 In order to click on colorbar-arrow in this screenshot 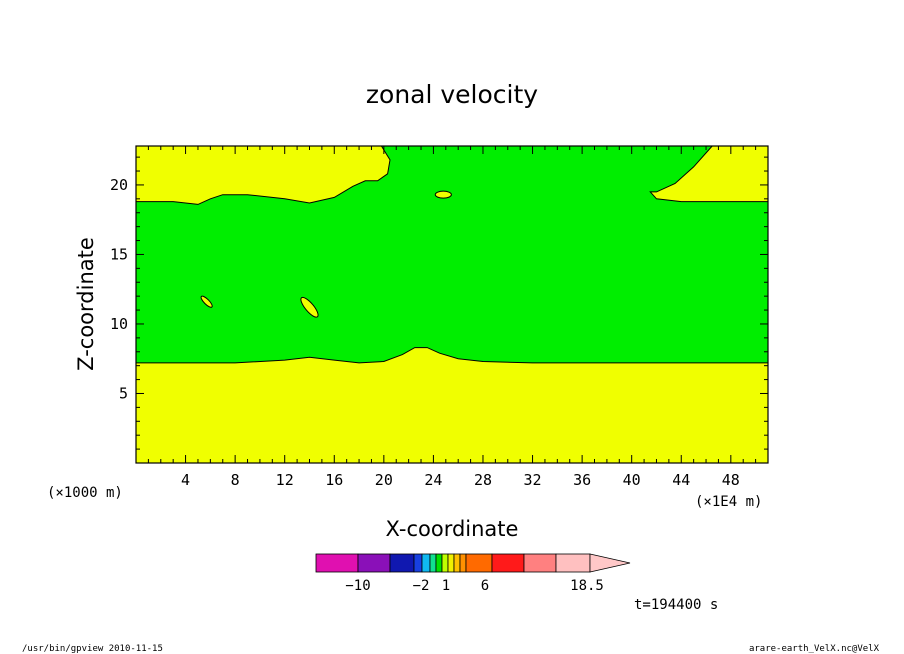, I will do `click(610, 563)`.